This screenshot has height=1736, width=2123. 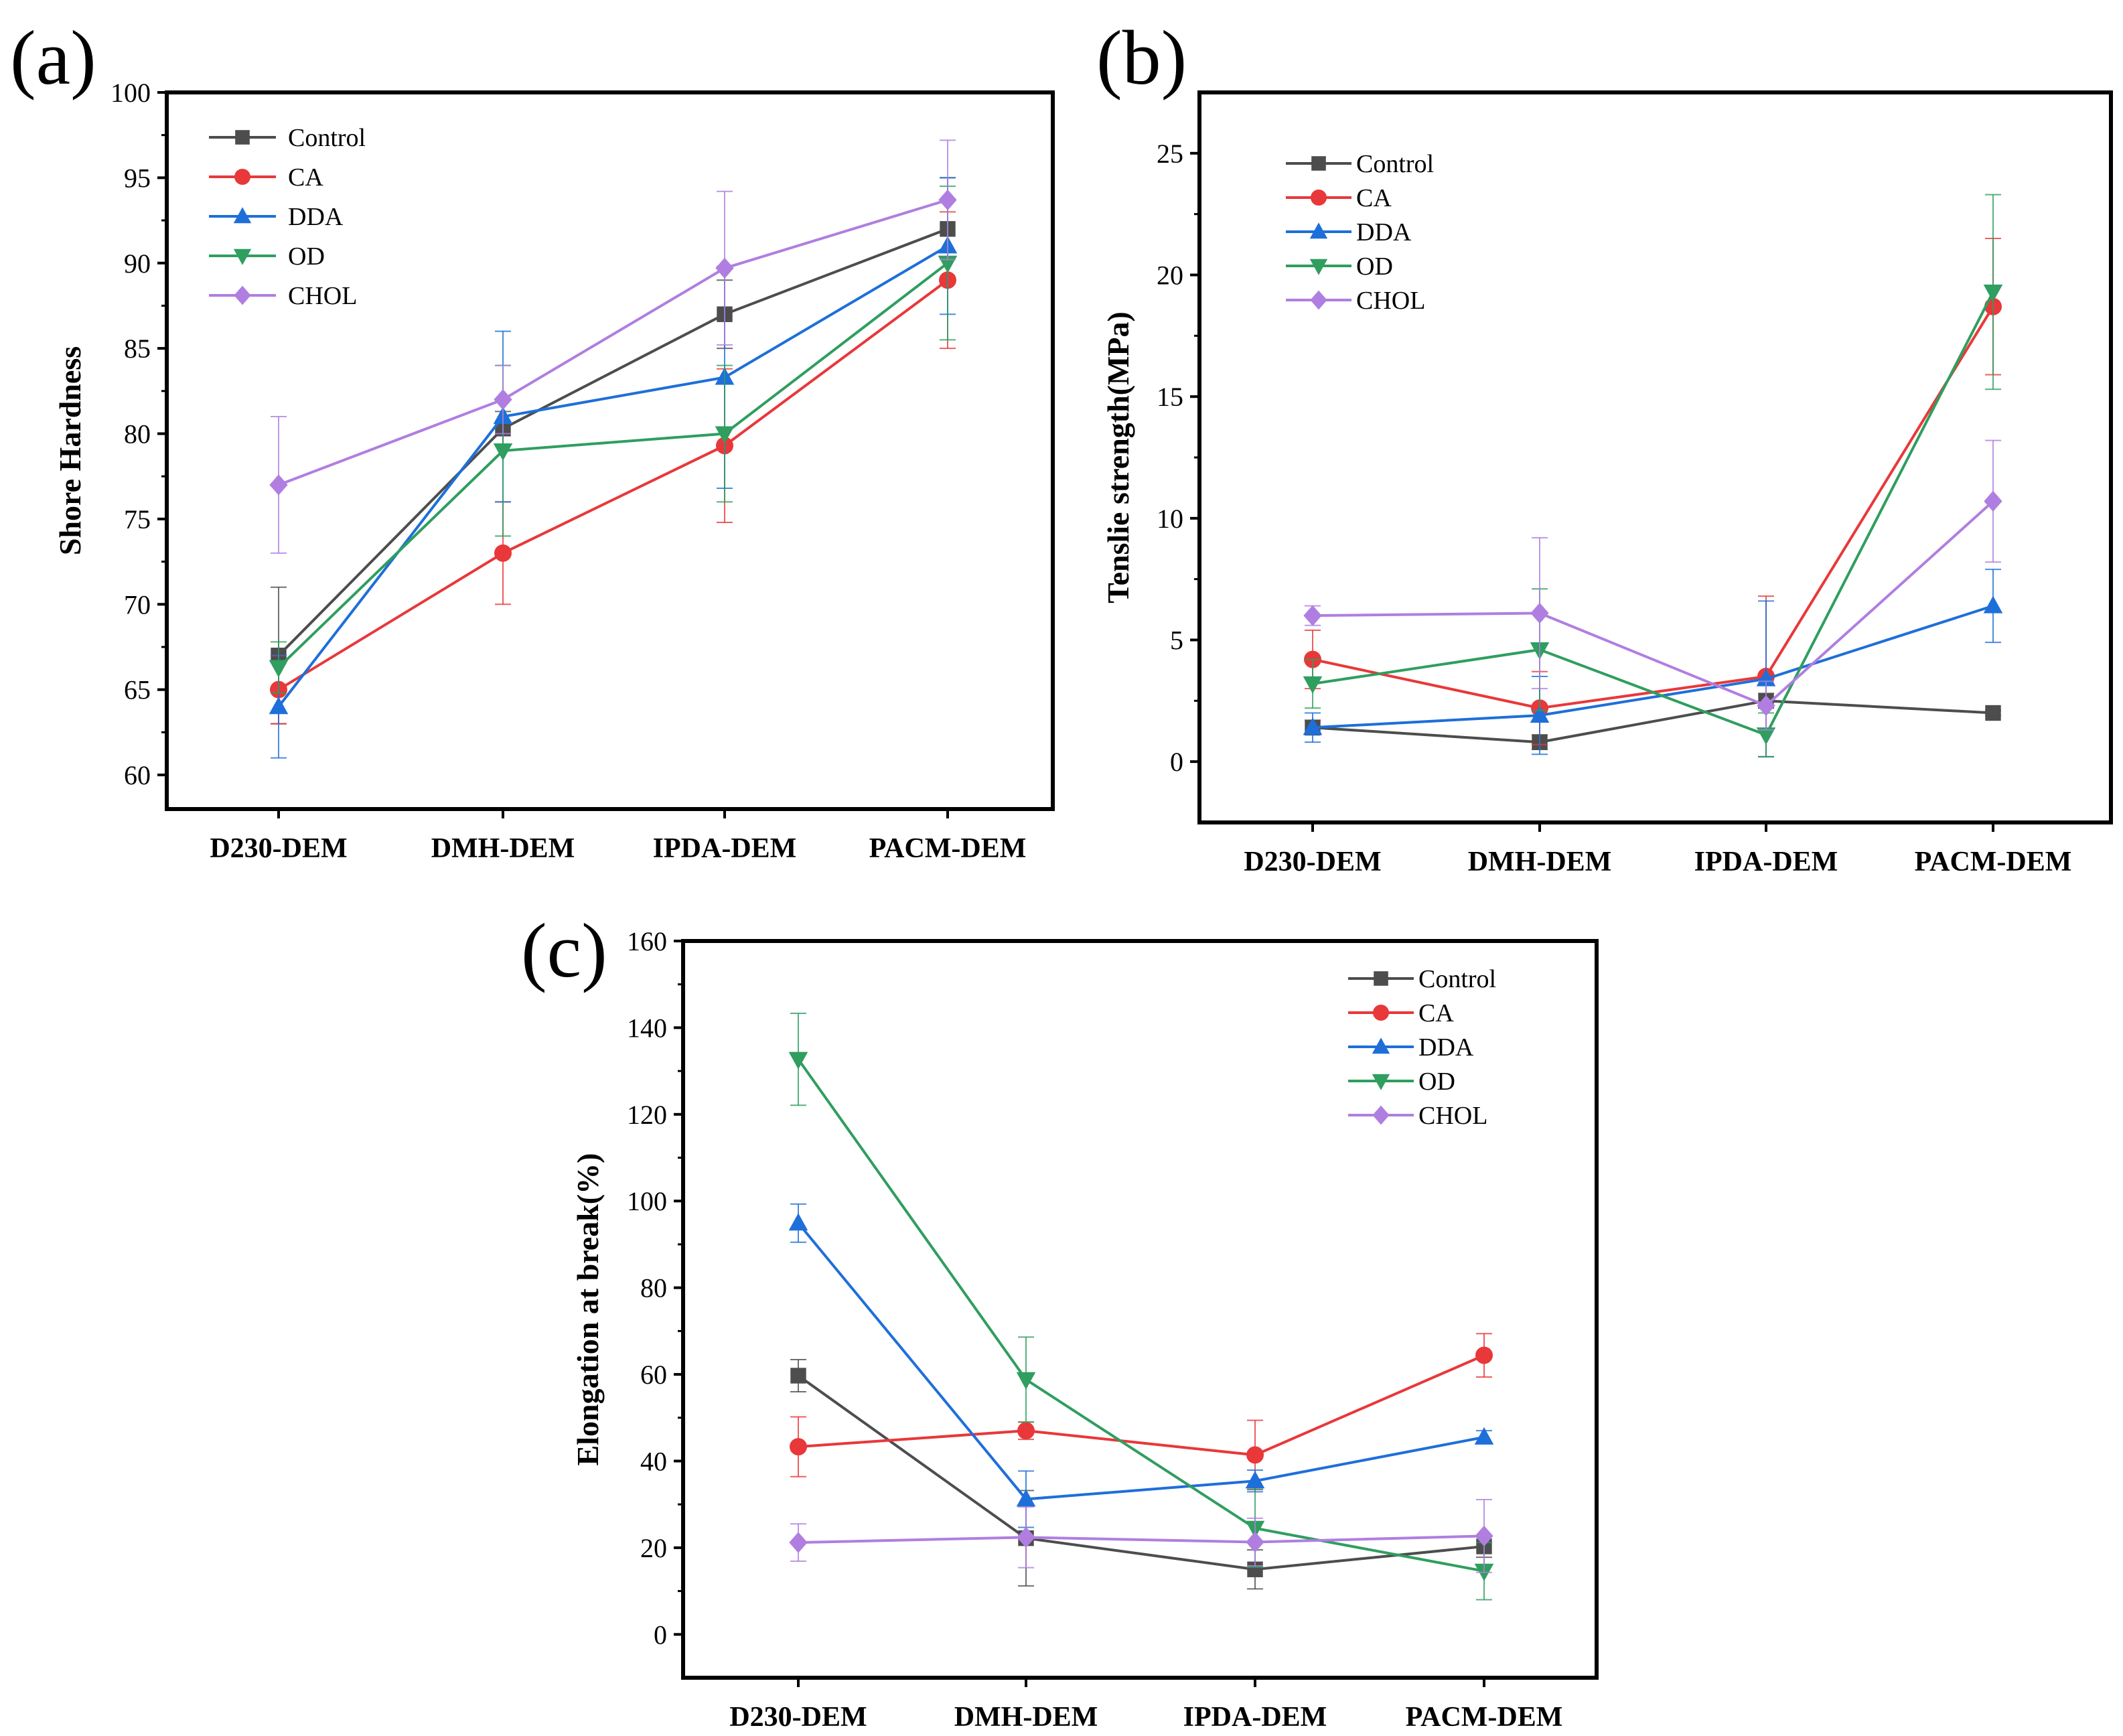 I want to click on y-tick-label: 15, so click(x=1170, y=397).